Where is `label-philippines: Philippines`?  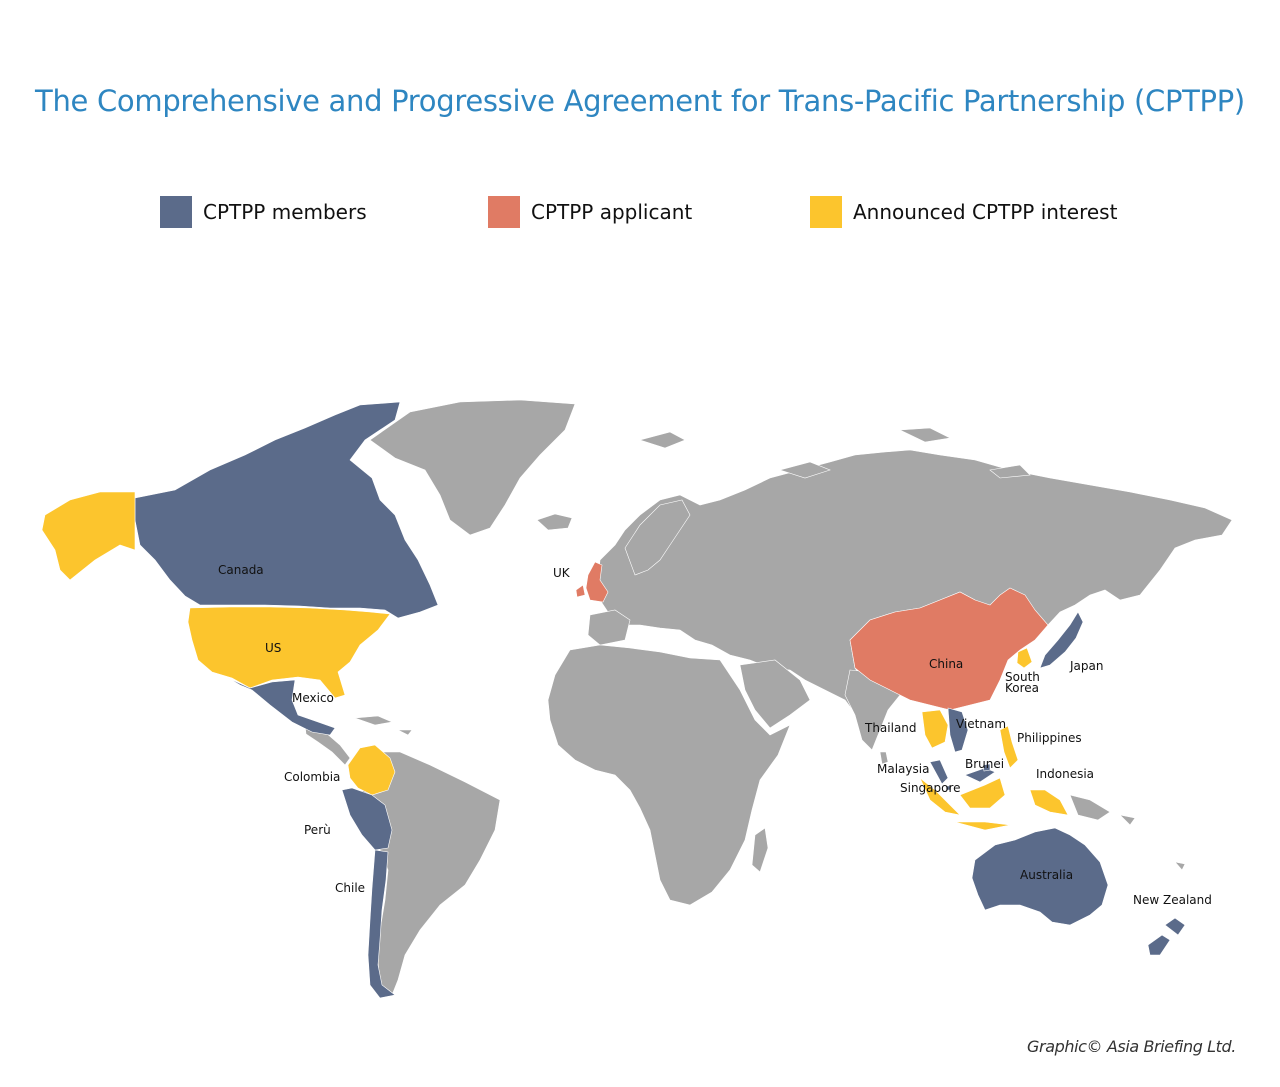
label-philippines: Philippines is located at coordinates (1049, 738).